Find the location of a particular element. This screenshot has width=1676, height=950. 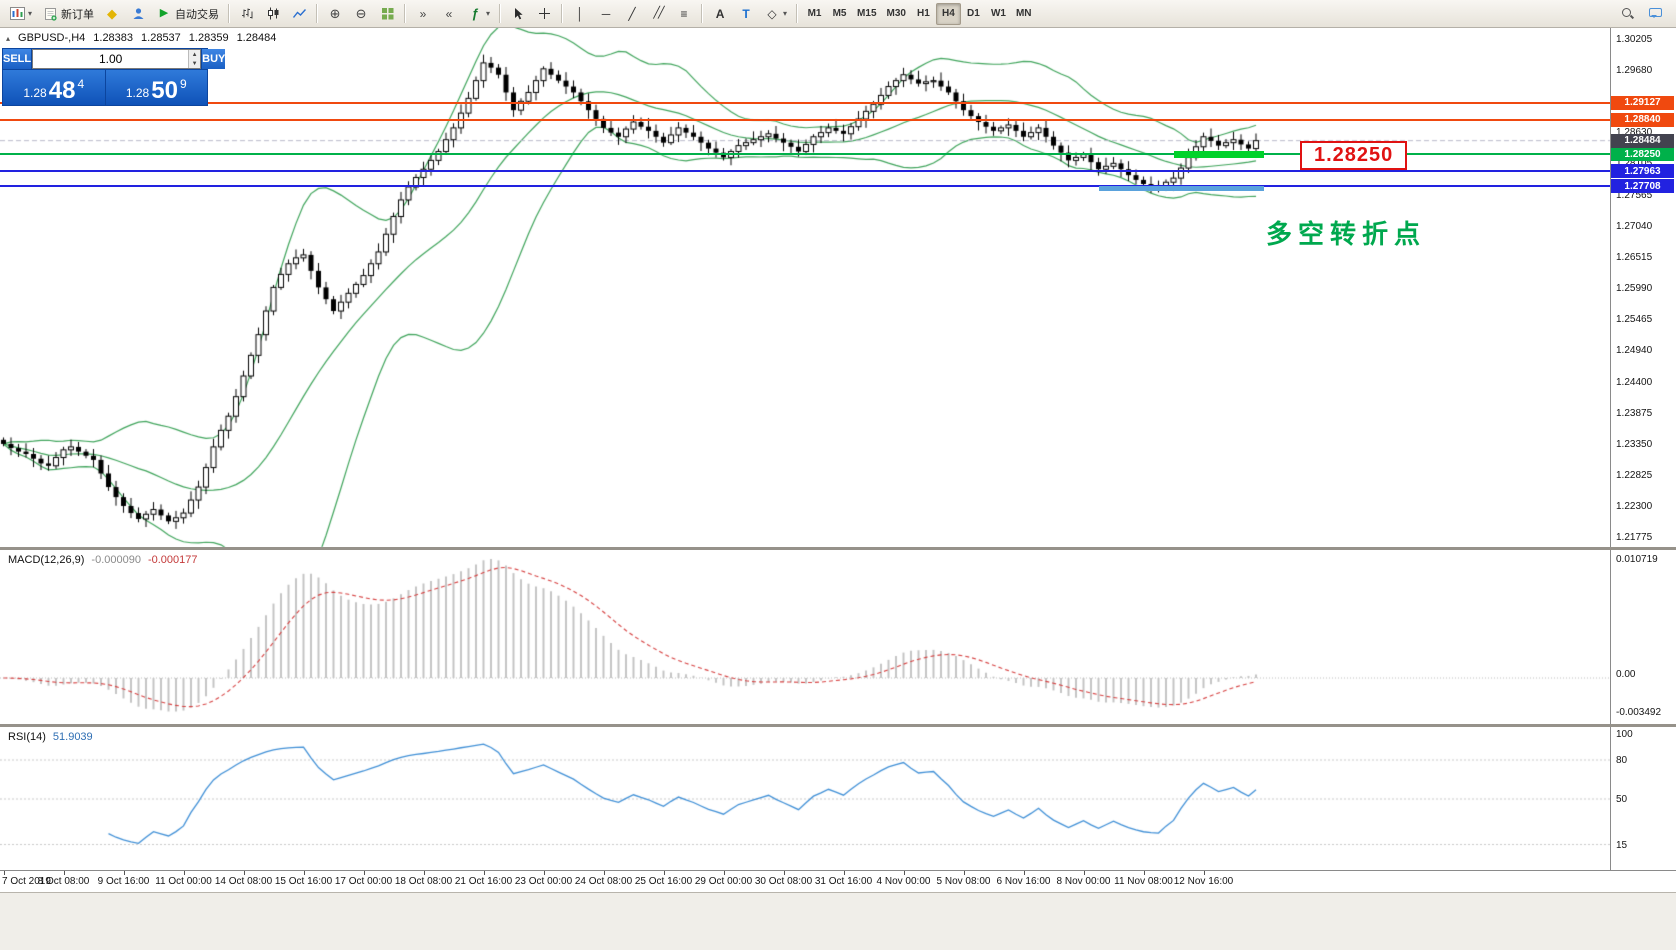

hline-1.28250 is located at coordinates (805, 154).